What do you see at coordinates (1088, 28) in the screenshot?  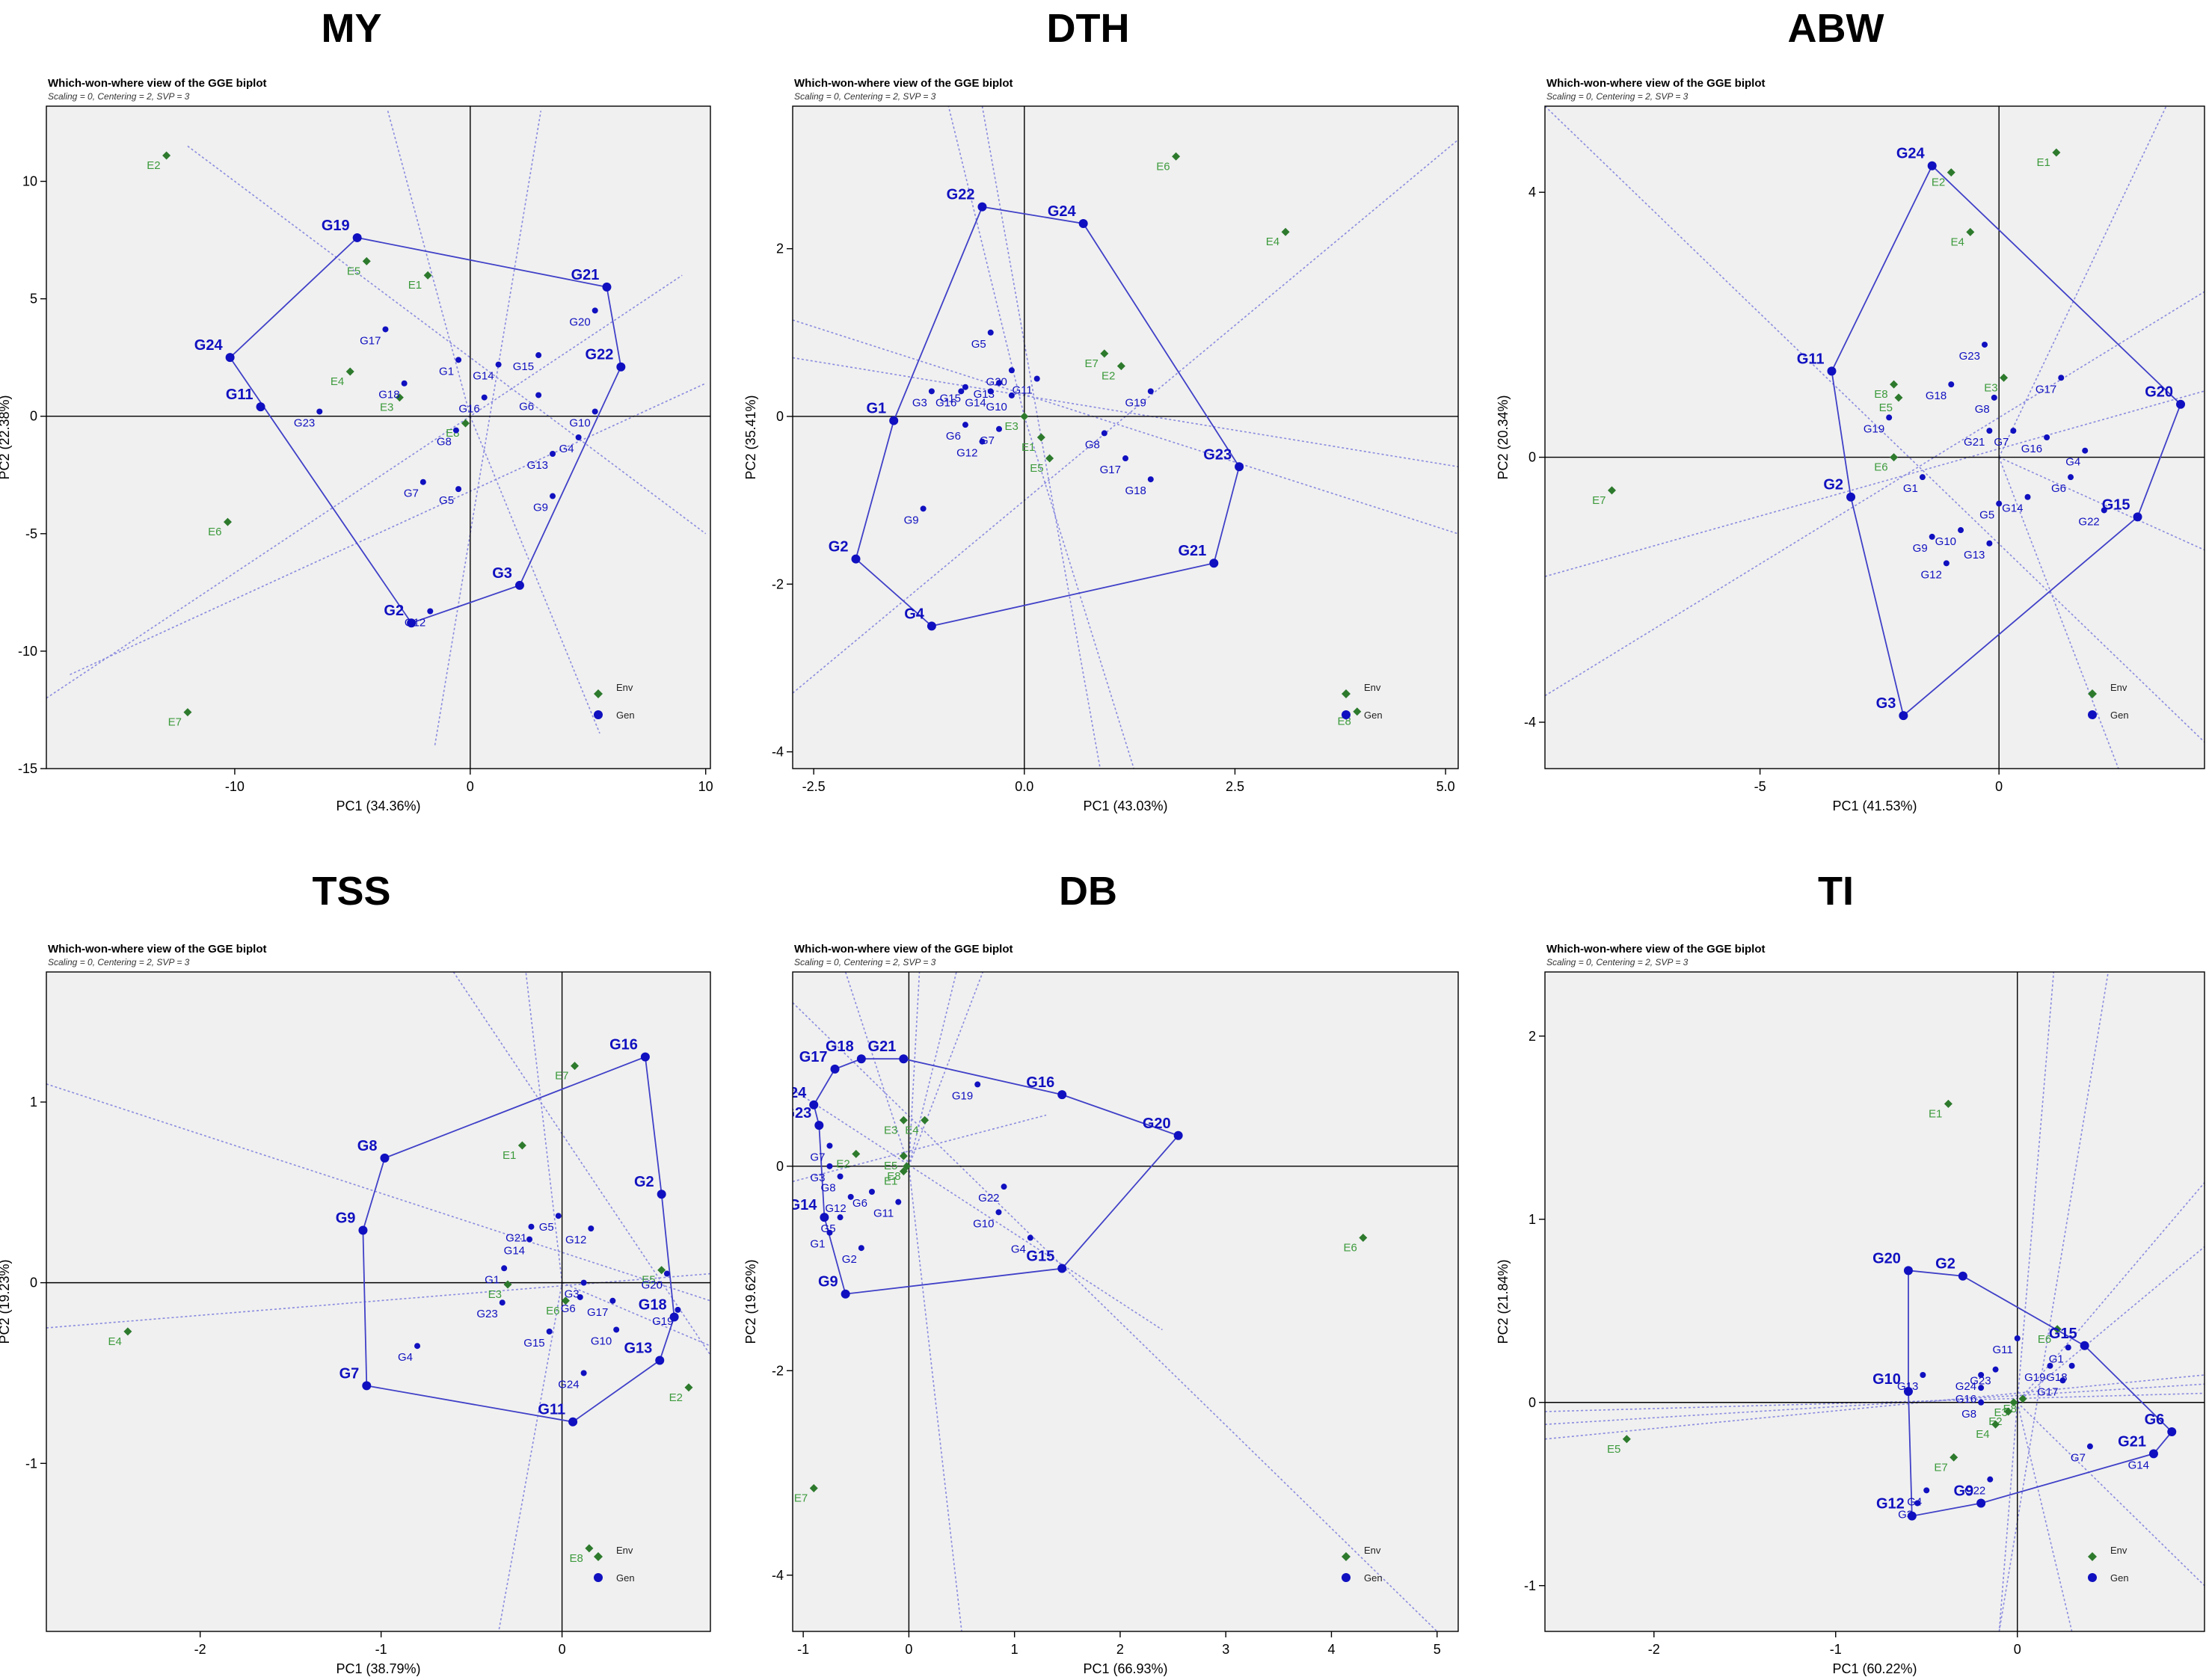 I see `panel-heading: DTH` at bounding box center [1088, 28].